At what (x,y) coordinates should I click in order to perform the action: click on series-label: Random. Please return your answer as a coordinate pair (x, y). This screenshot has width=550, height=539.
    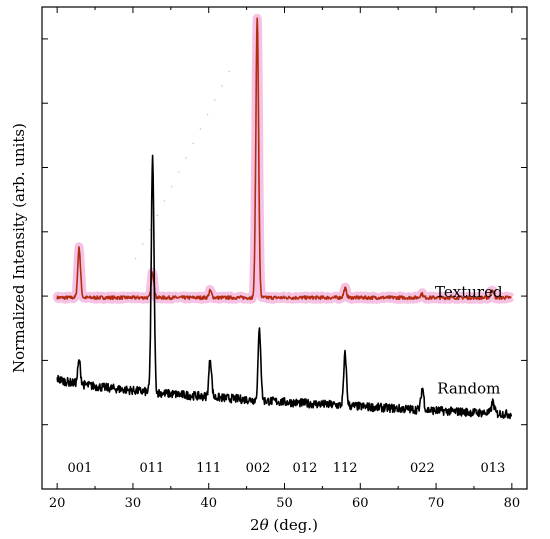
    Looking at the image, I should click on (468, 388).